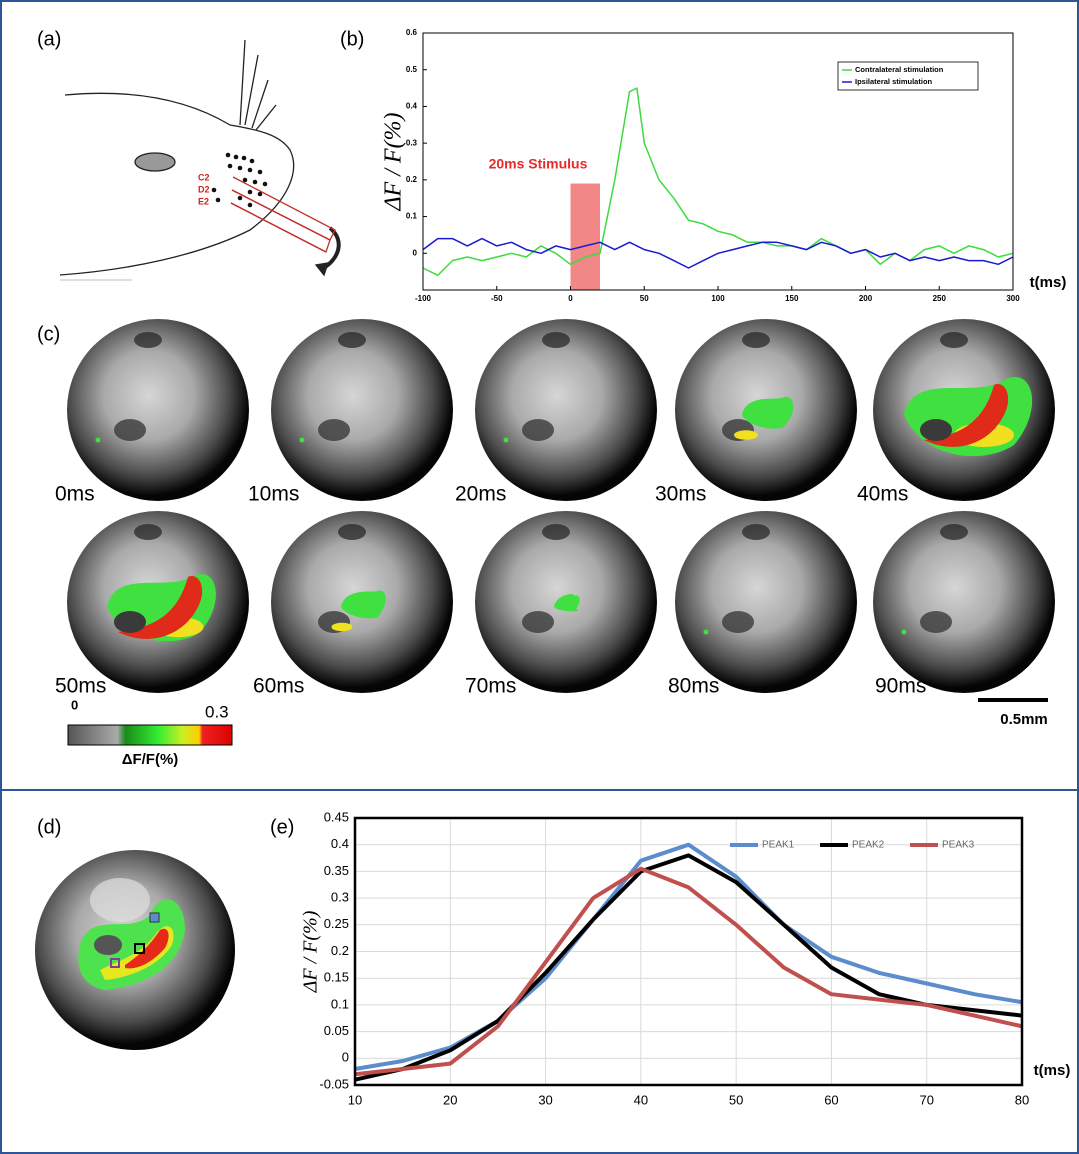  What do you see at coordinates (423, 298) in the screenshot?
I see `x-tick-label: -100` at bounding box center [423, 298].